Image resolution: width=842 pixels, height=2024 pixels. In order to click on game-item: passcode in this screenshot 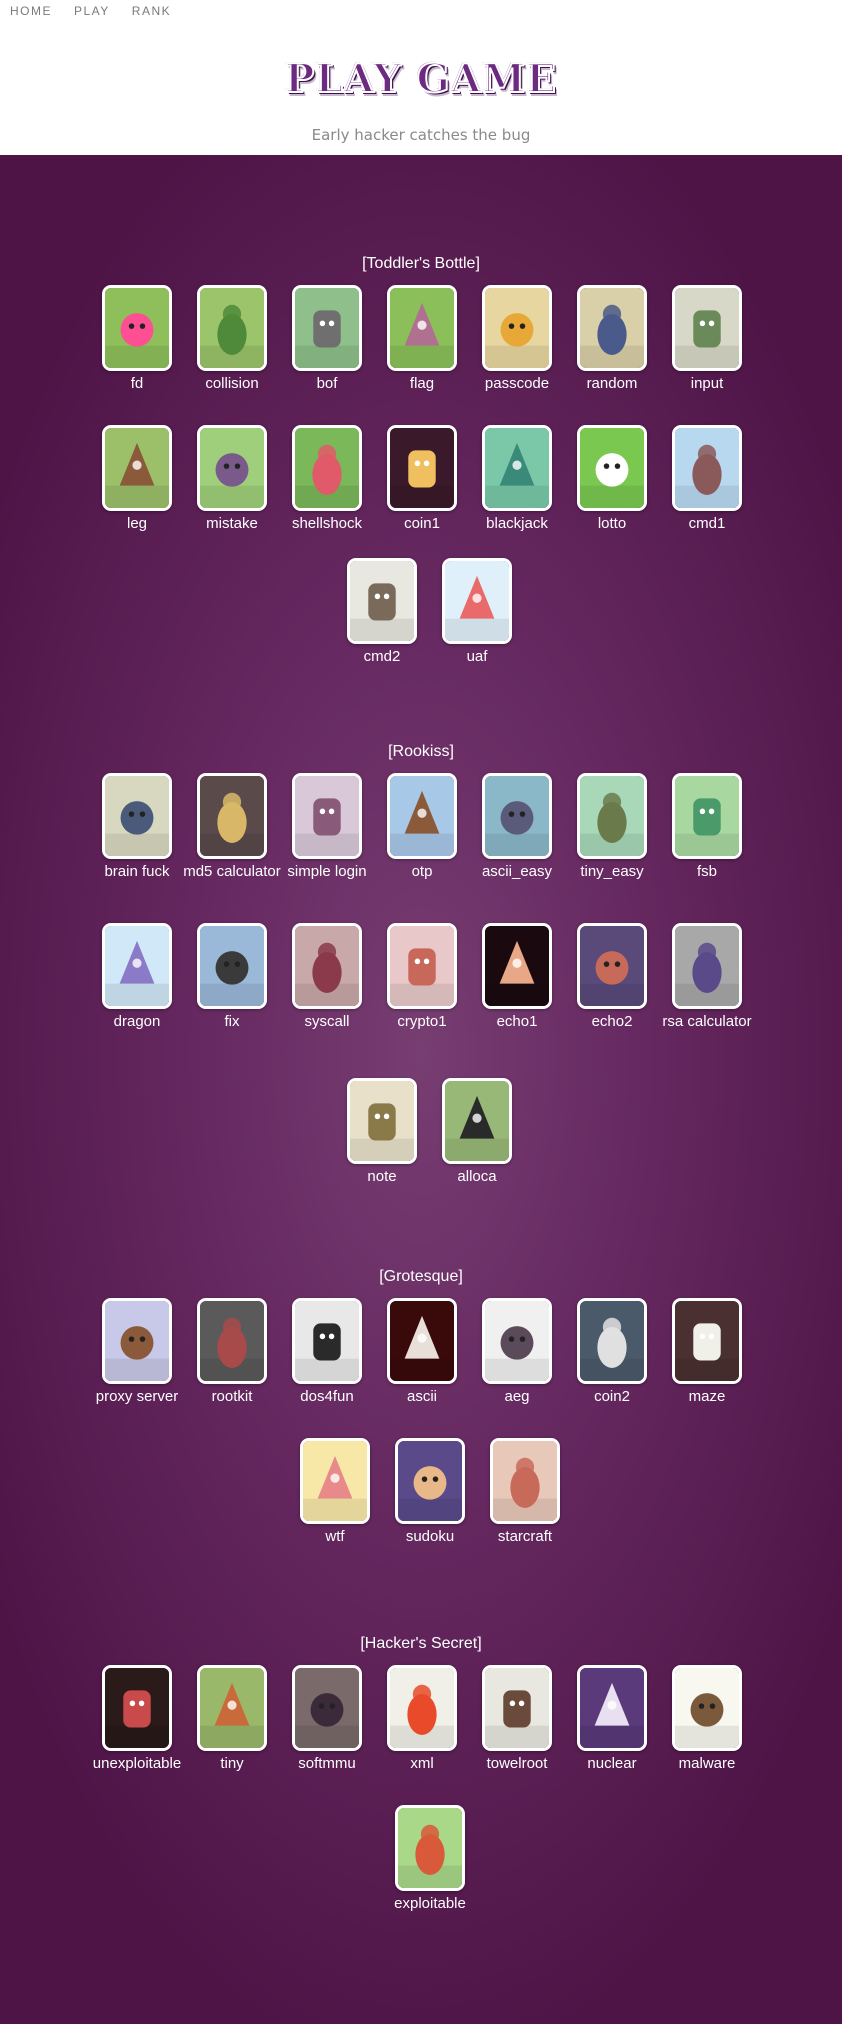, I will do `click(517, 339)`.